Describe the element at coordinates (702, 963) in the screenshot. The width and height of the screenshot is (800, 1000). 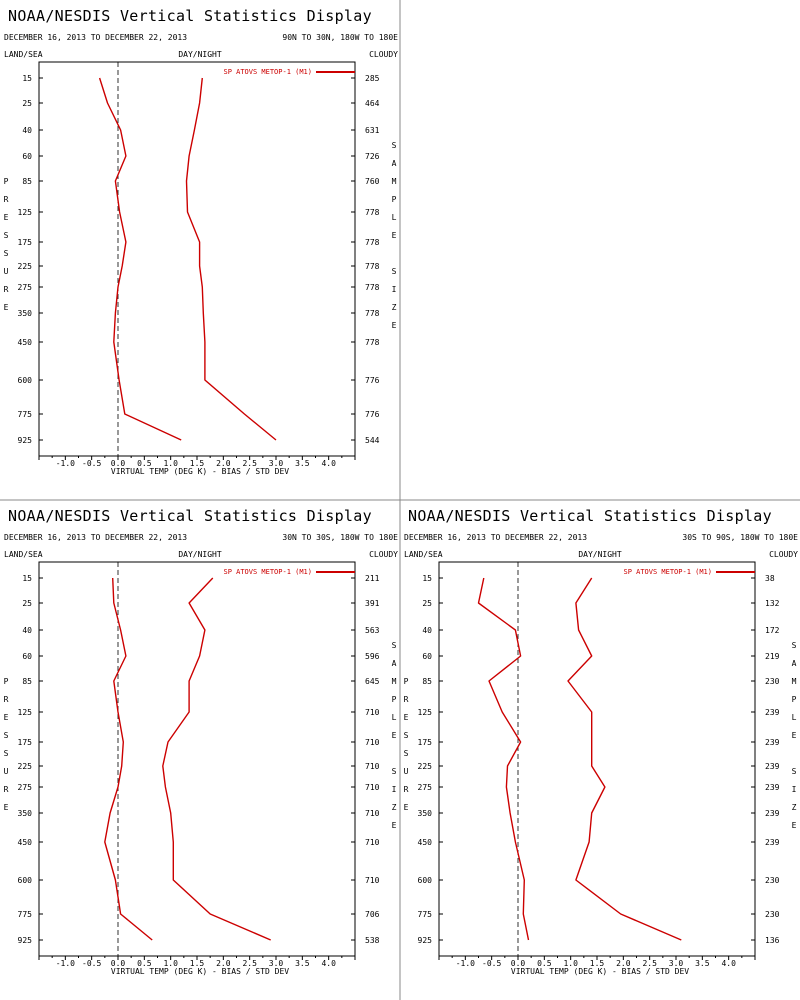
I see `x-tick-label: 3.5` at that location.